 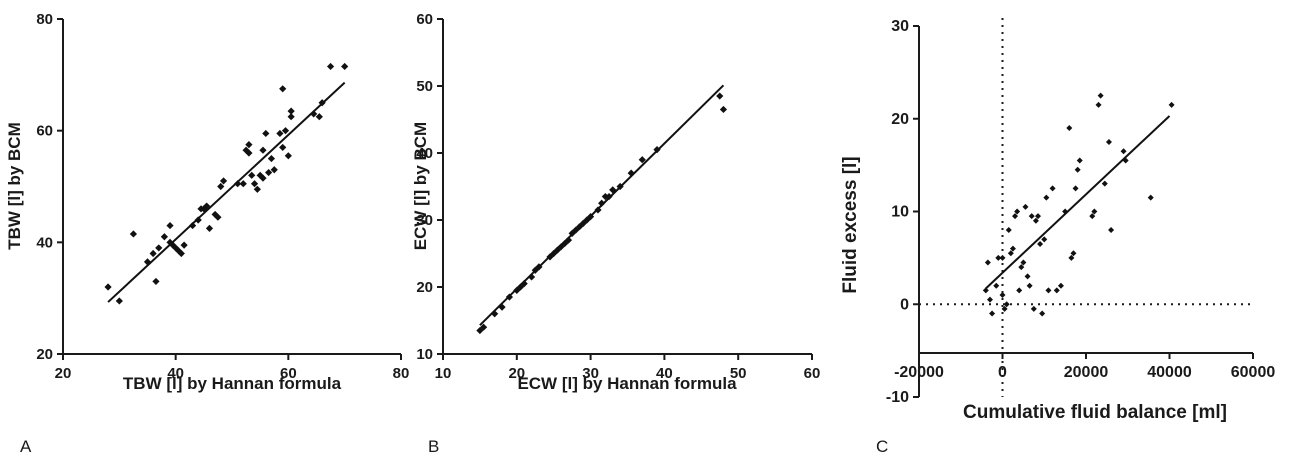 I want to click on x-axis-label: ECW [l] by Hannan formula, so click(x=627, y=383).